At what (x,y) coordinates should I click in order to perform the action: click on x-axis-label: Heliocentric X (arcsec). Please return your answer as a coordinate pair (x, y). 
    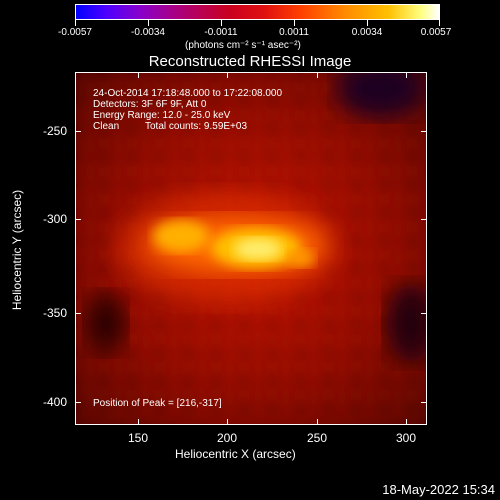
    Looking at the image, I should click on (235, 454).